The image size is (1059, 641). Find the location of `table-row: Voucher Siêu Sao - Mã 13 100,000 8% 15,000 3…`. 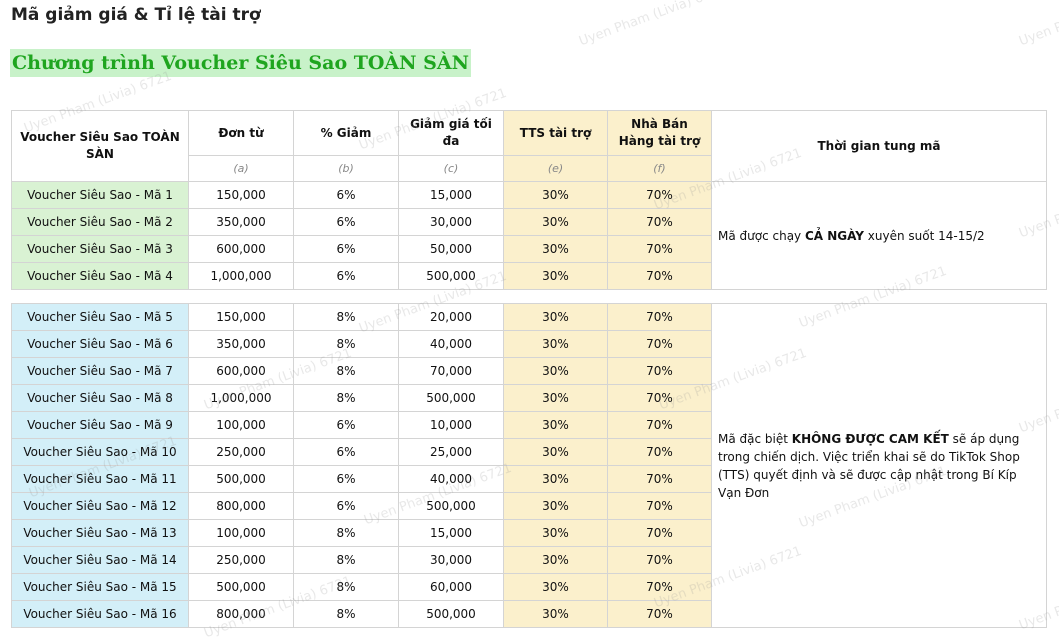

table-row: Voucher Siêu Sao - Mã 13 100,000 8% 15,000 3… is located at coordinates (529, 533).